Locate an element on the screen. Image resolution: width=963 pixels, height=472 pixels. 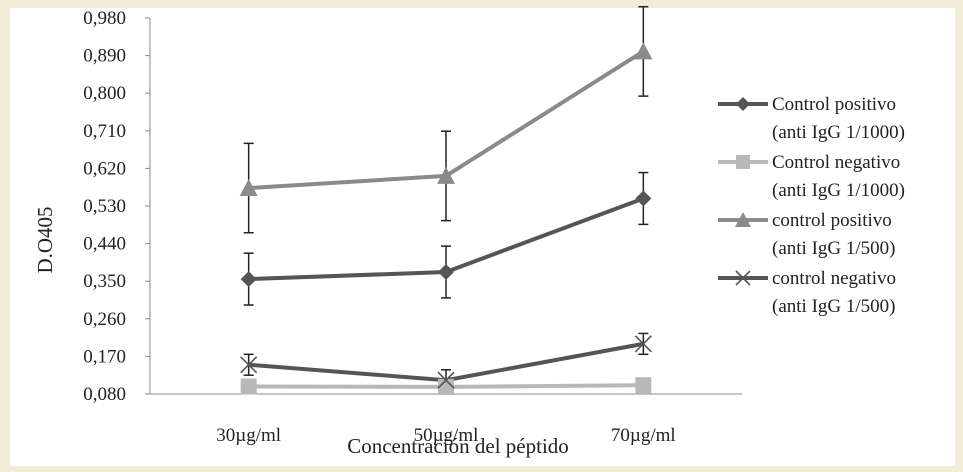
y-tick-label: 0,890 is located at coordinates (104, 56).